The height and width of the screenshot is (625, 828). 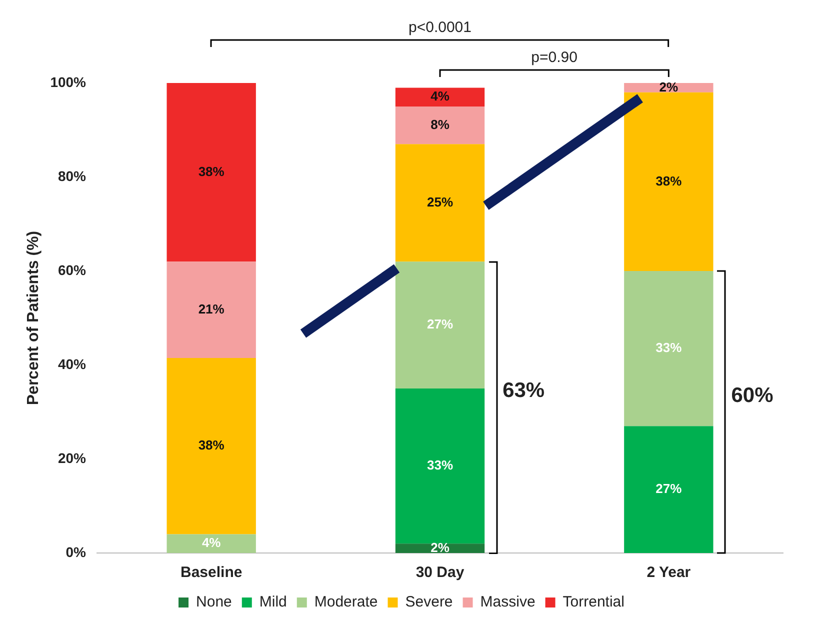 I want to click on legend-label: None, so click(x=214, y=602).